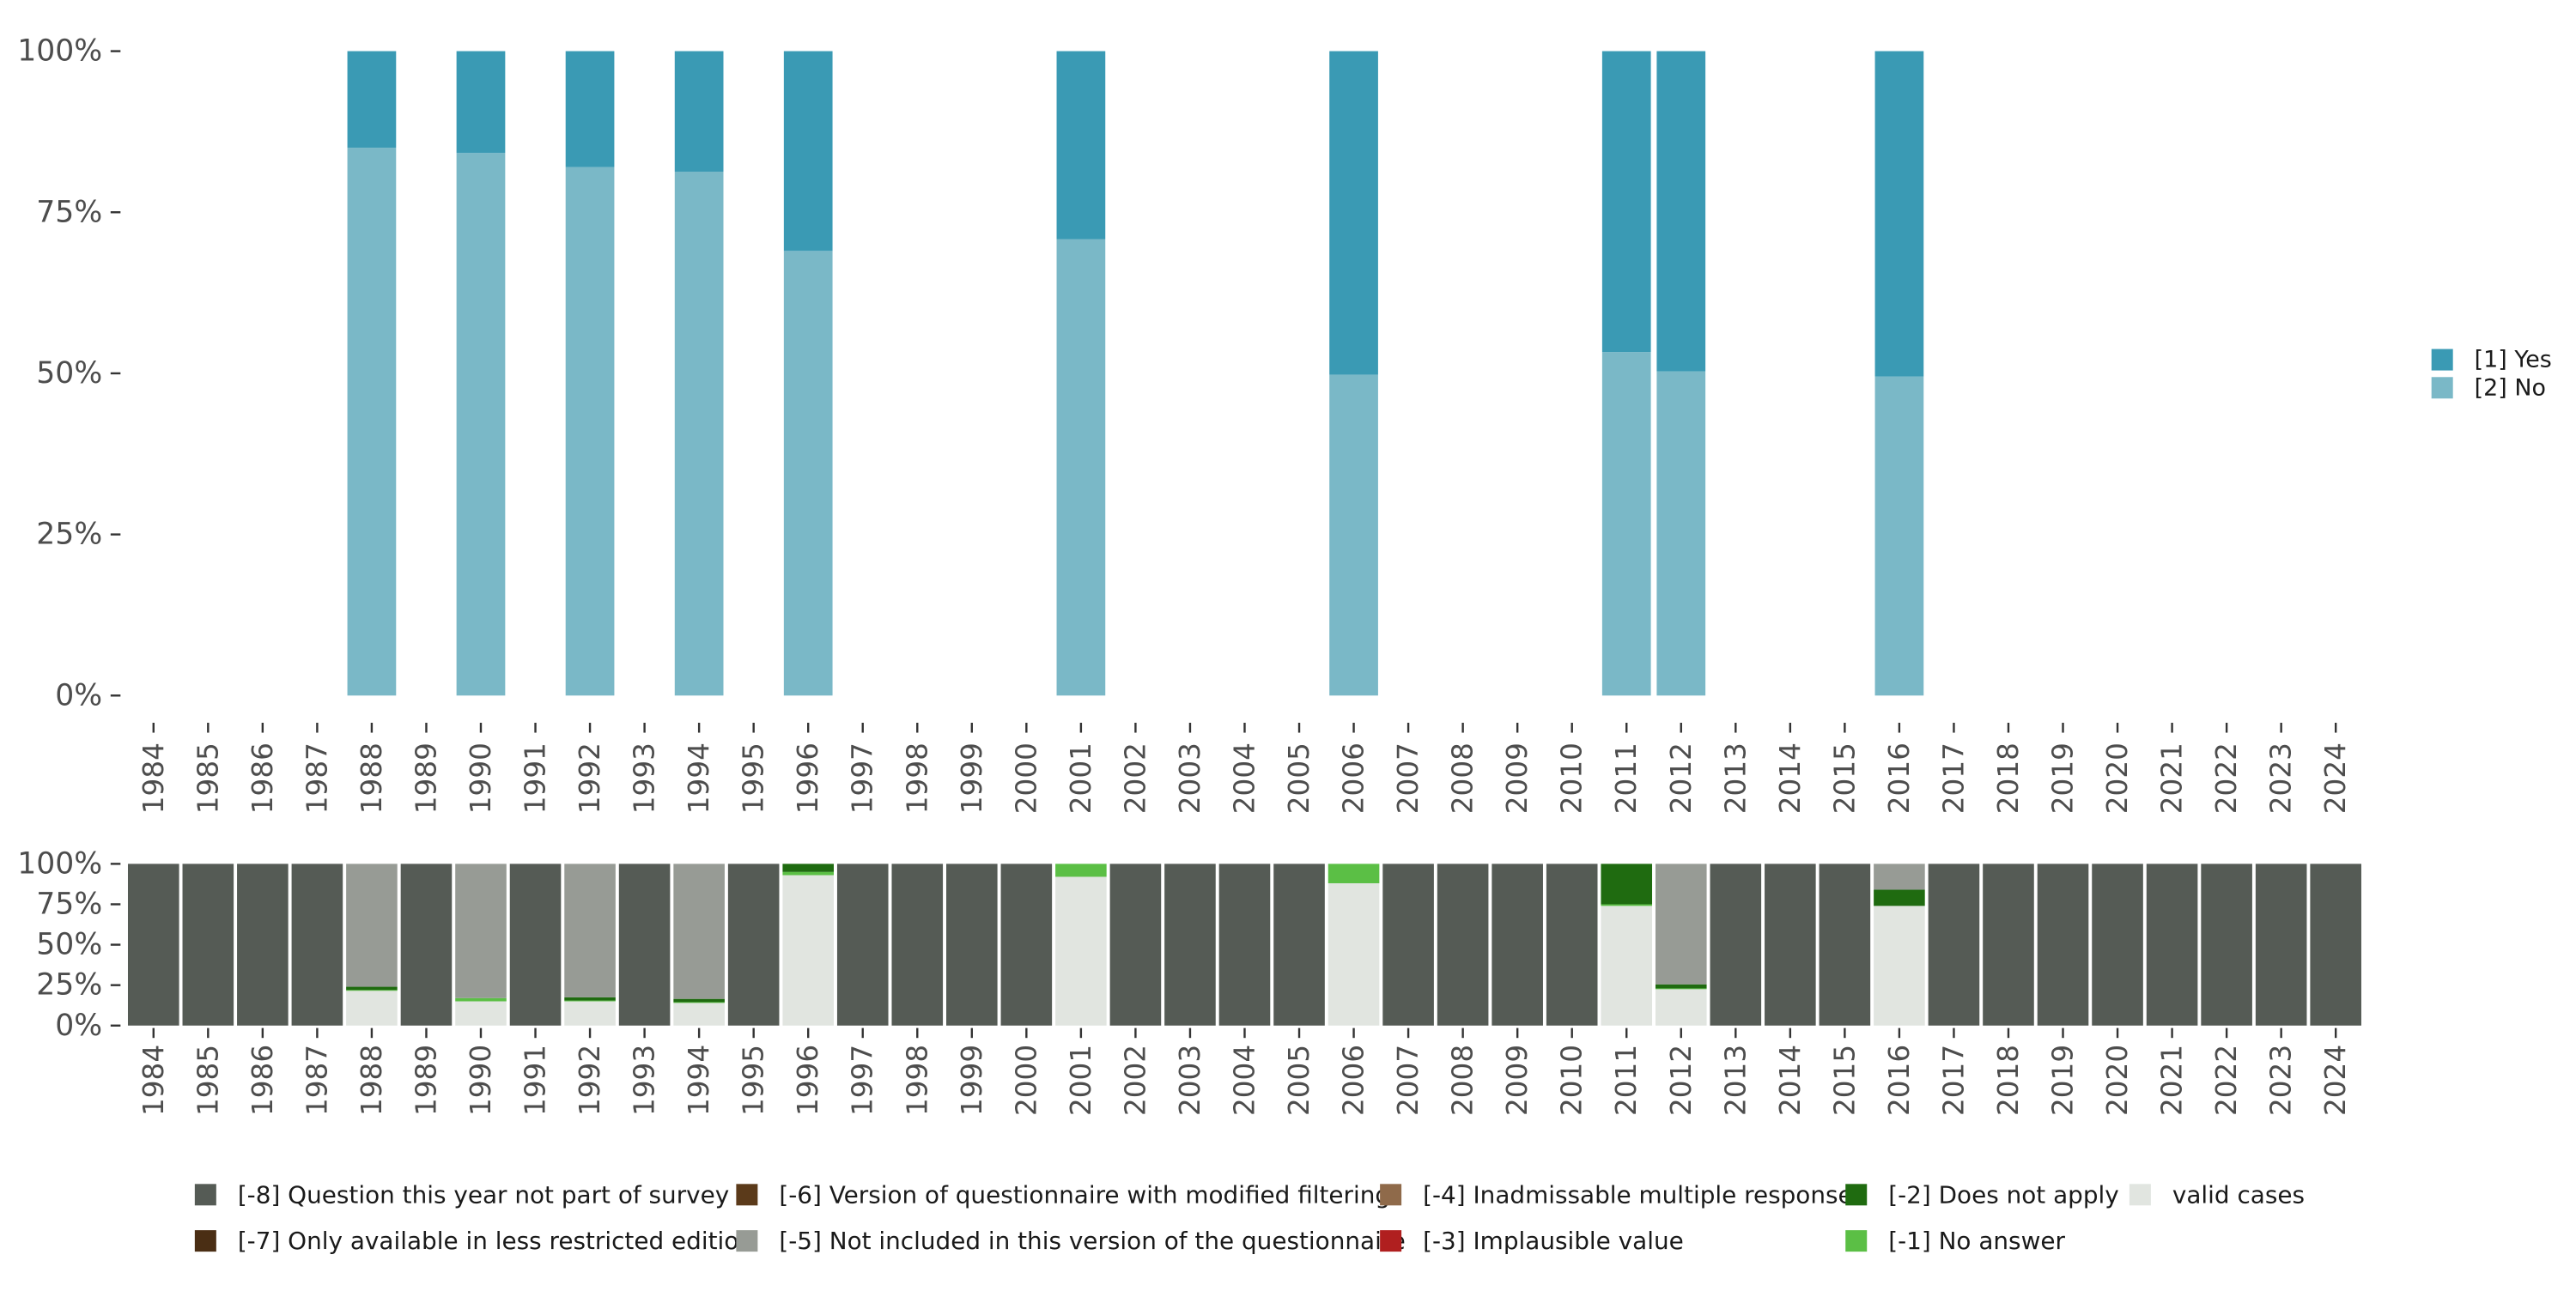 Image resolution: width=2576 pixels, height=1291 pixels. I want to click on top-x-tick-label: 2023, so click(2281, 778).